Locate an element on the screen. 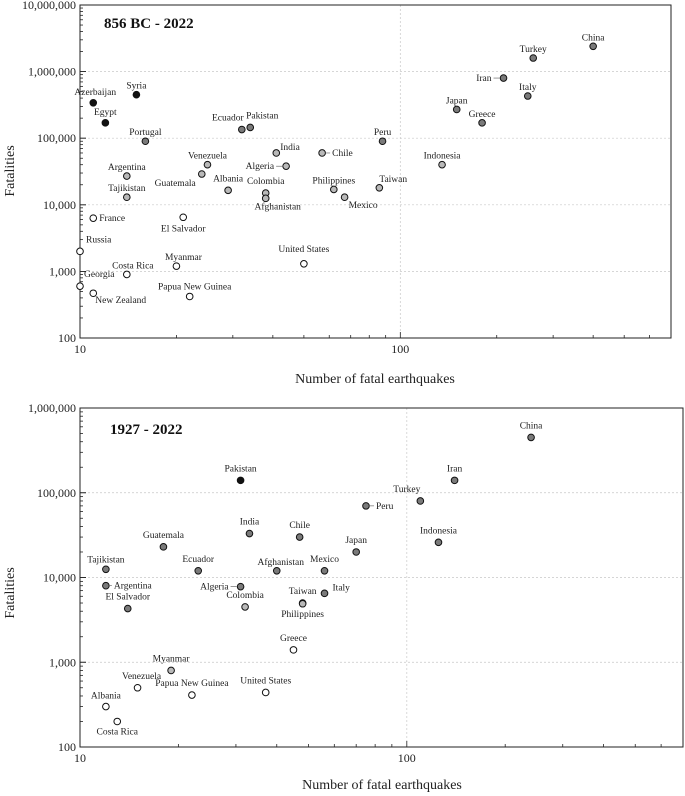  point-argentina is located at coordinates (106, 585).